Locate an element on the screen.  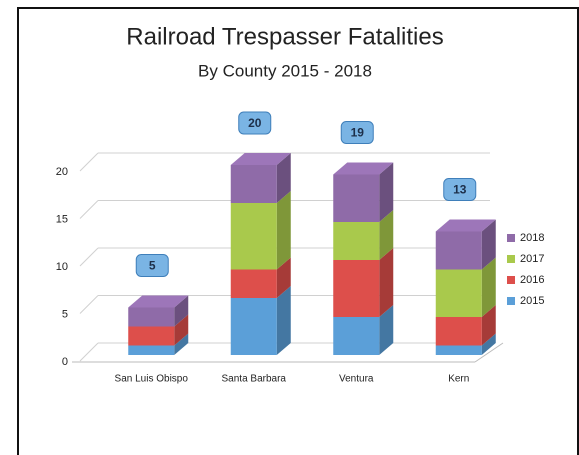
legend-label: 2016 is located at coordinates (532, 280).